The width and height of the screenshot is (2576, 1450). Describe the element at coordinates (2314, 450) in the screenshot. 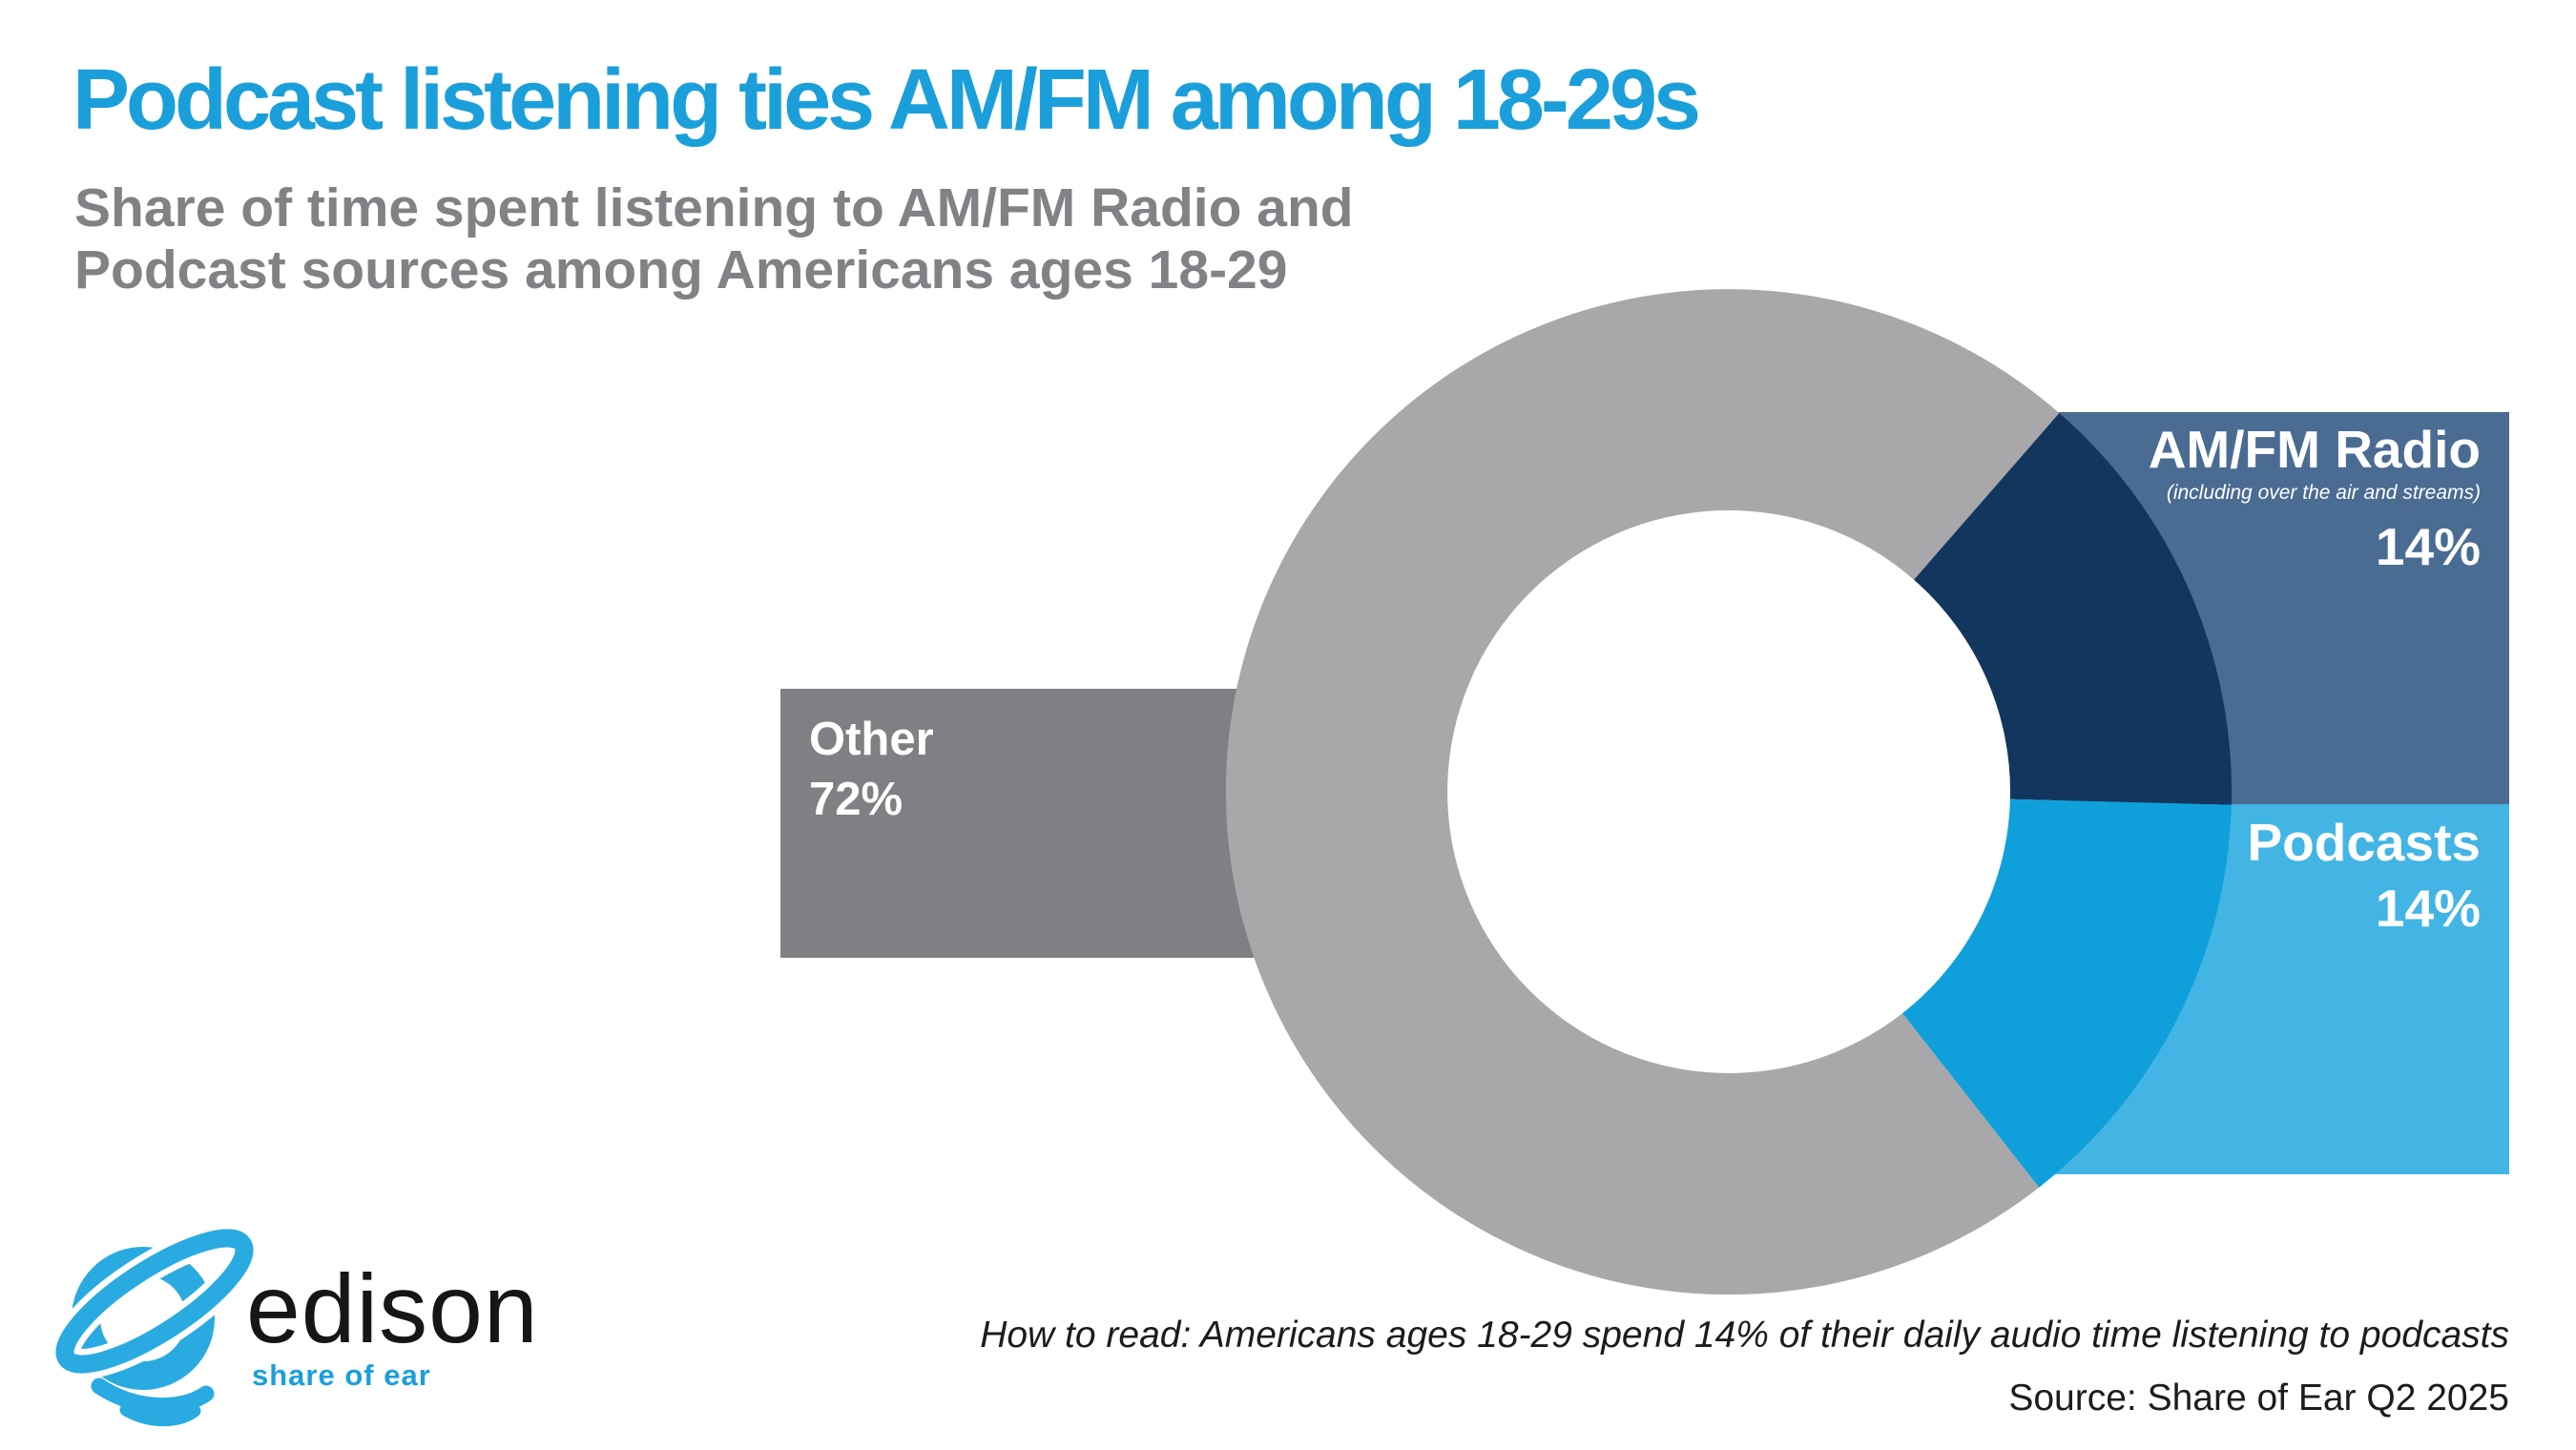

I see `amfm-label-name: AM/FM Radio` at that location.